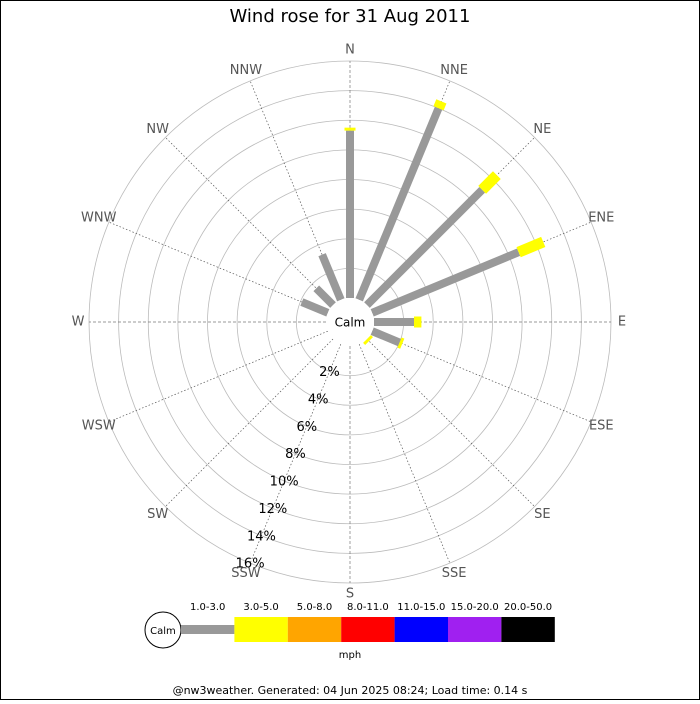 This screenshot has height=704, width=700. I want to click on calm-label: Calm, so click(350, 323).